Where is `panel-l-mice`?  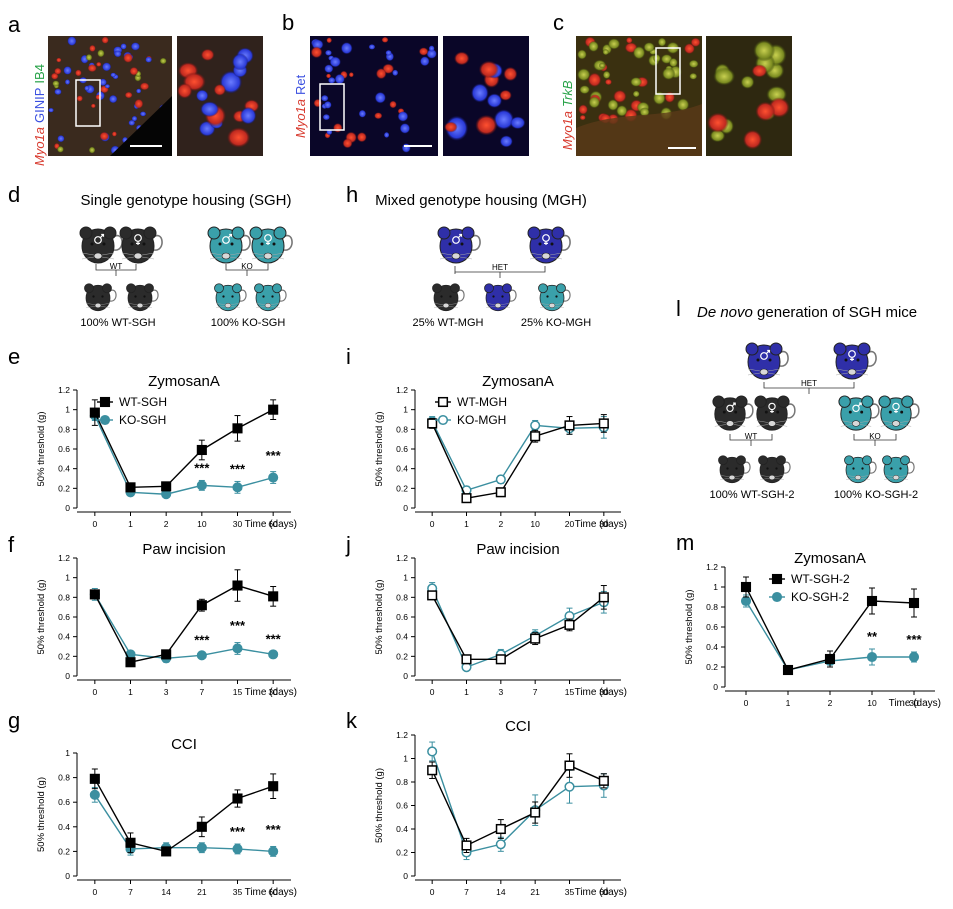
panel-l-mice is located at coordinates (816, 413).